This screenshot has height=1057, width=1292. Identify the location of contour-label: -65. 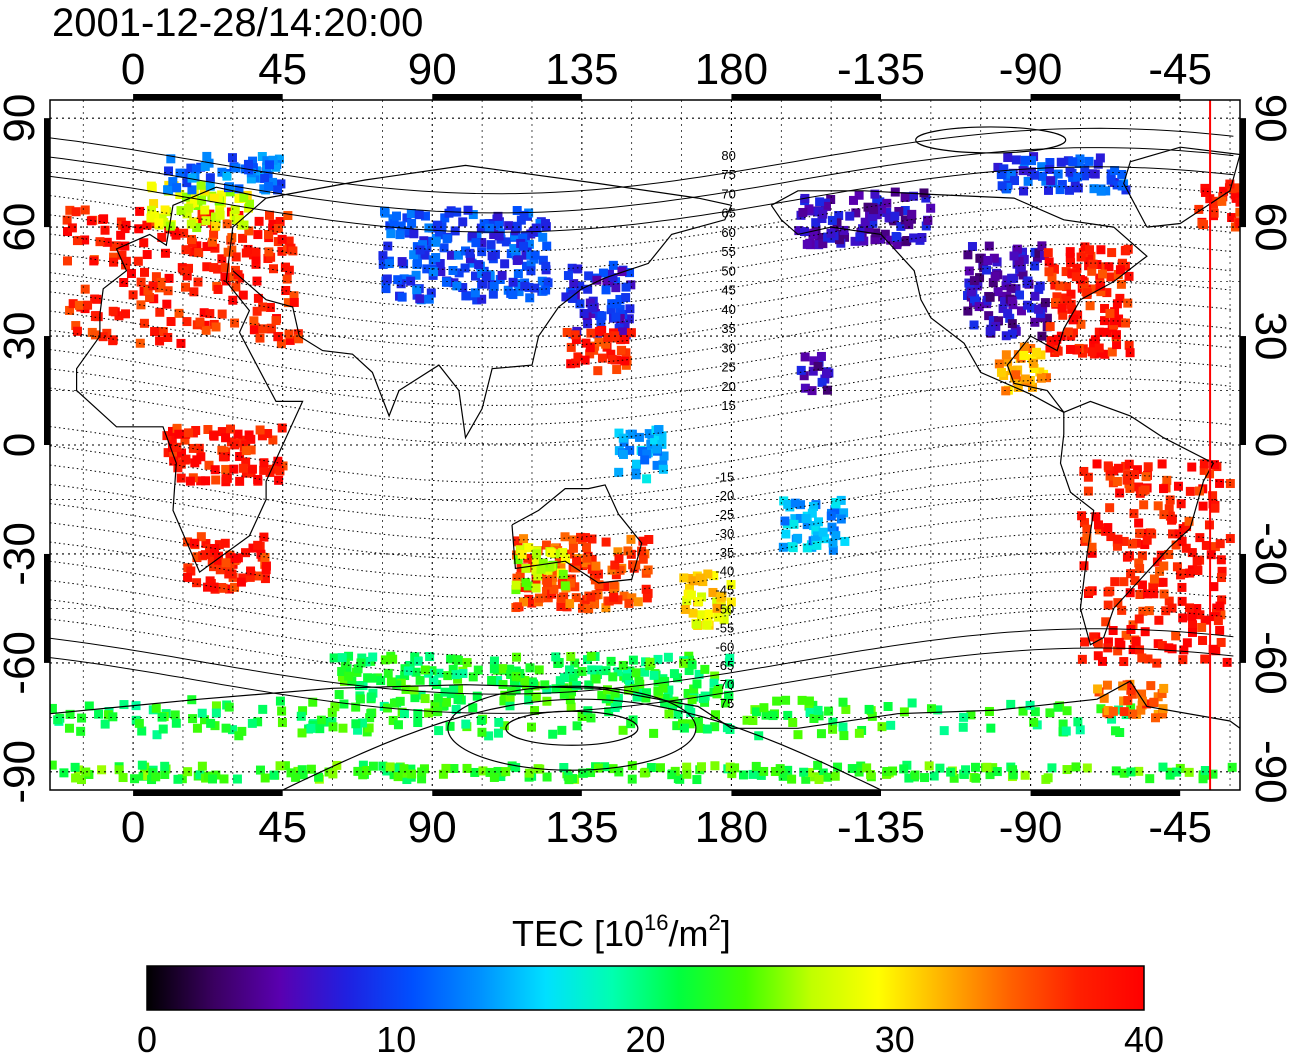
(724, 665).